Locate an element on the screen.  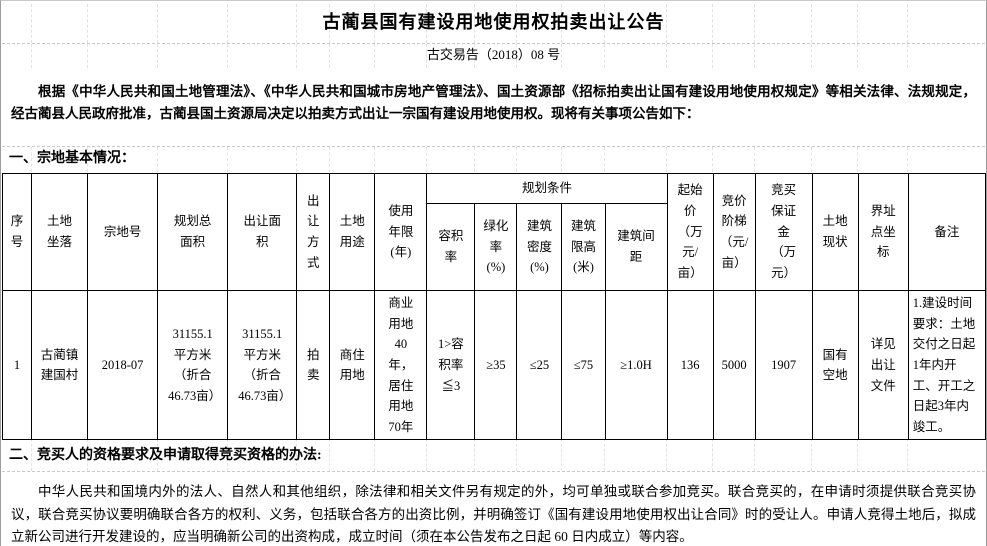
cell-parcel-no: 2018-07 is located at coordinates (123, 365).